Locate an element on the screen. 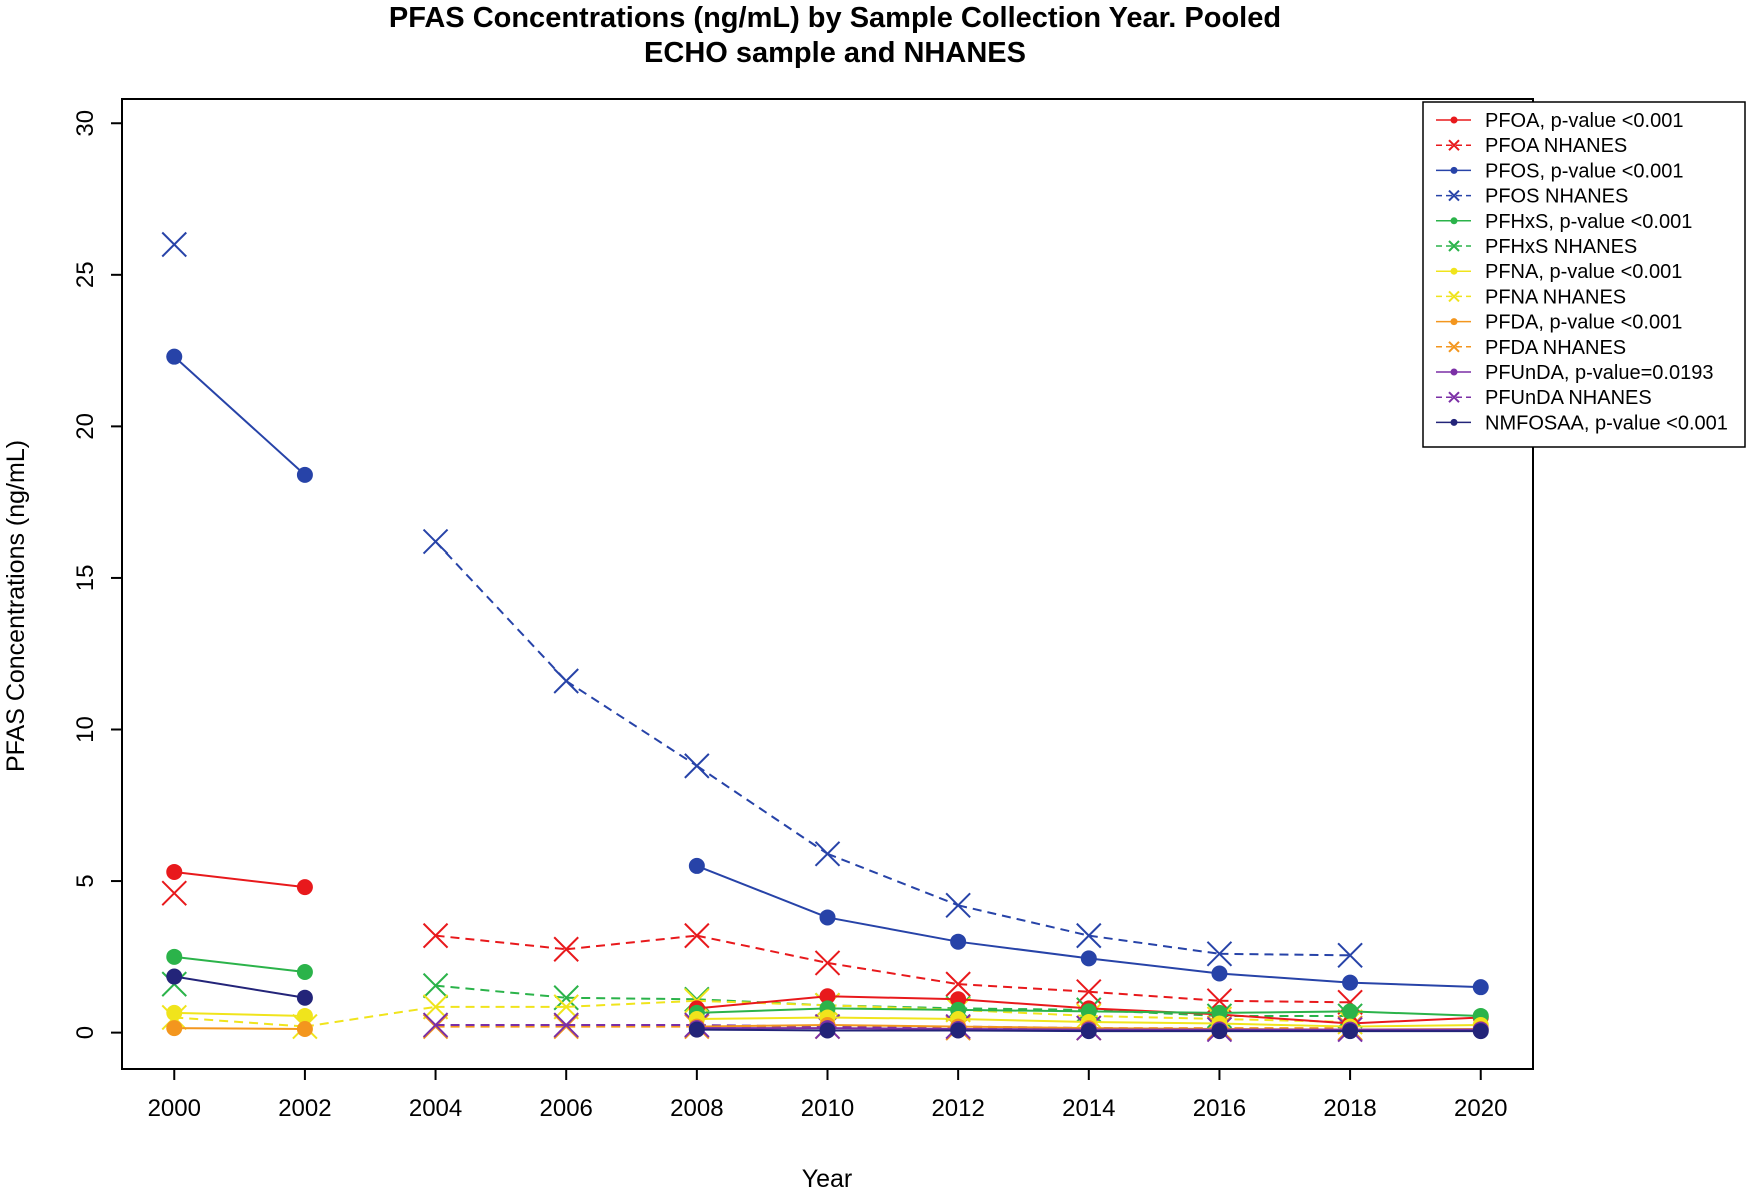 The height and width of the screenshot is (1192, 1750). chart-title-line-2: ECHO sample and NHANES is located at coordinates (835, 53).